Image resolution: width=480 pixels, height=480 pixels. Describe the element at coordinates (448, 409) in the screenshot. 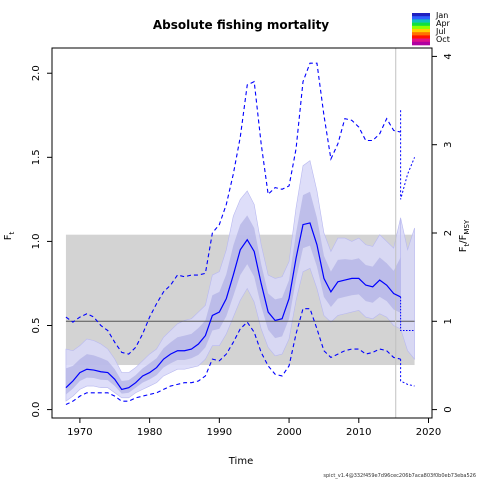

I see `y-right-tick-label-0: 0` at that location.